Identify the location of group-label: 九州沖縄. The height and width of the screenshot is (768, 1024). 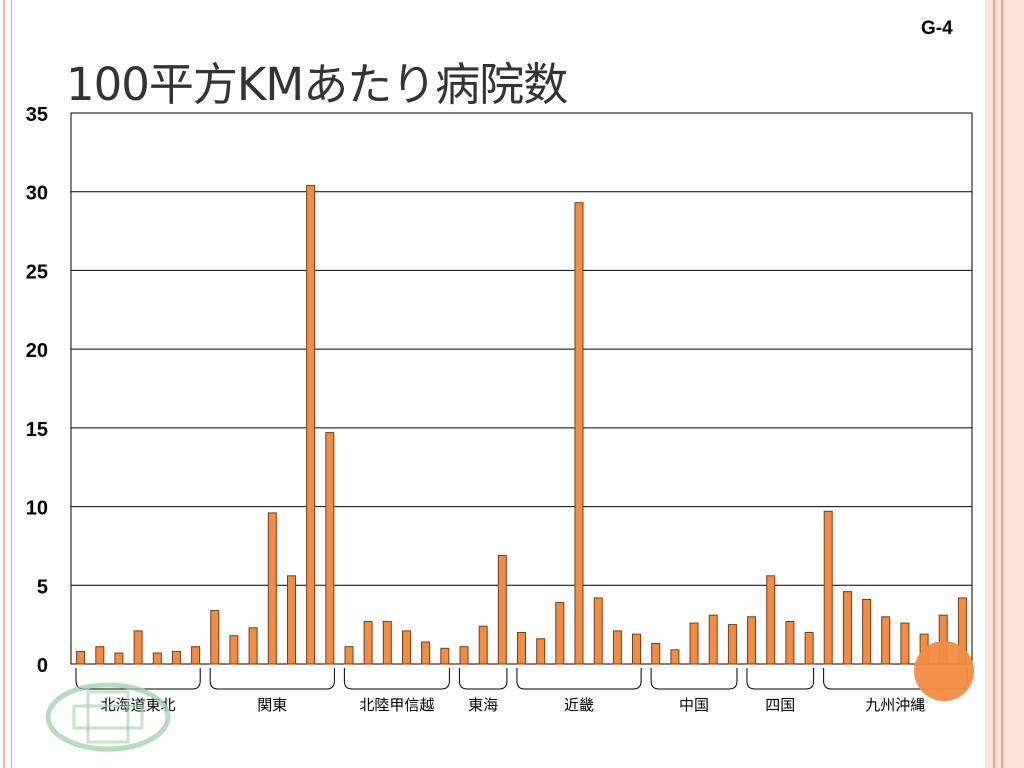
(895, 705).